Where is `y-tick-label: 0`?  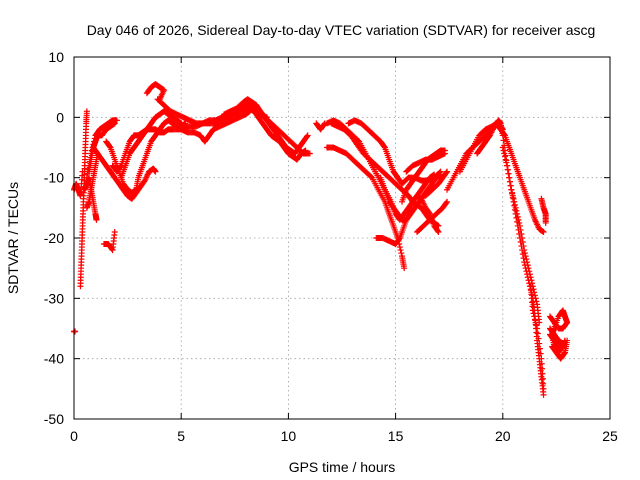
y-tick-label: 0 is located at coordinates (60, 117).